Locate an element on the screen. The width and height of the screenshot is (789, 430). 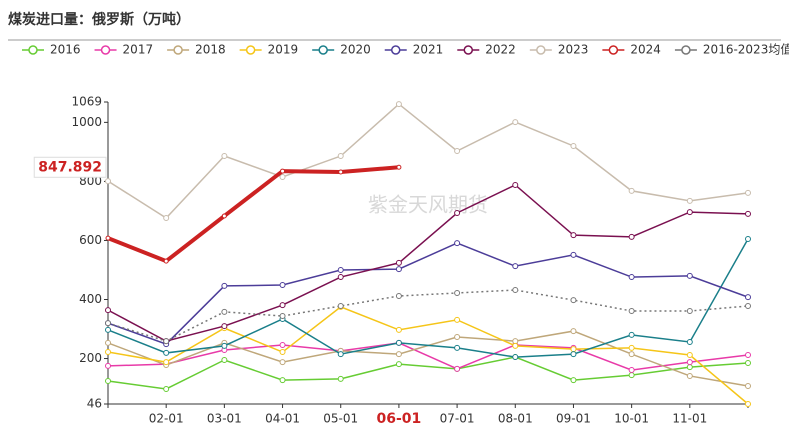
legend-label: 2017 is located at coordinates (138, 50).